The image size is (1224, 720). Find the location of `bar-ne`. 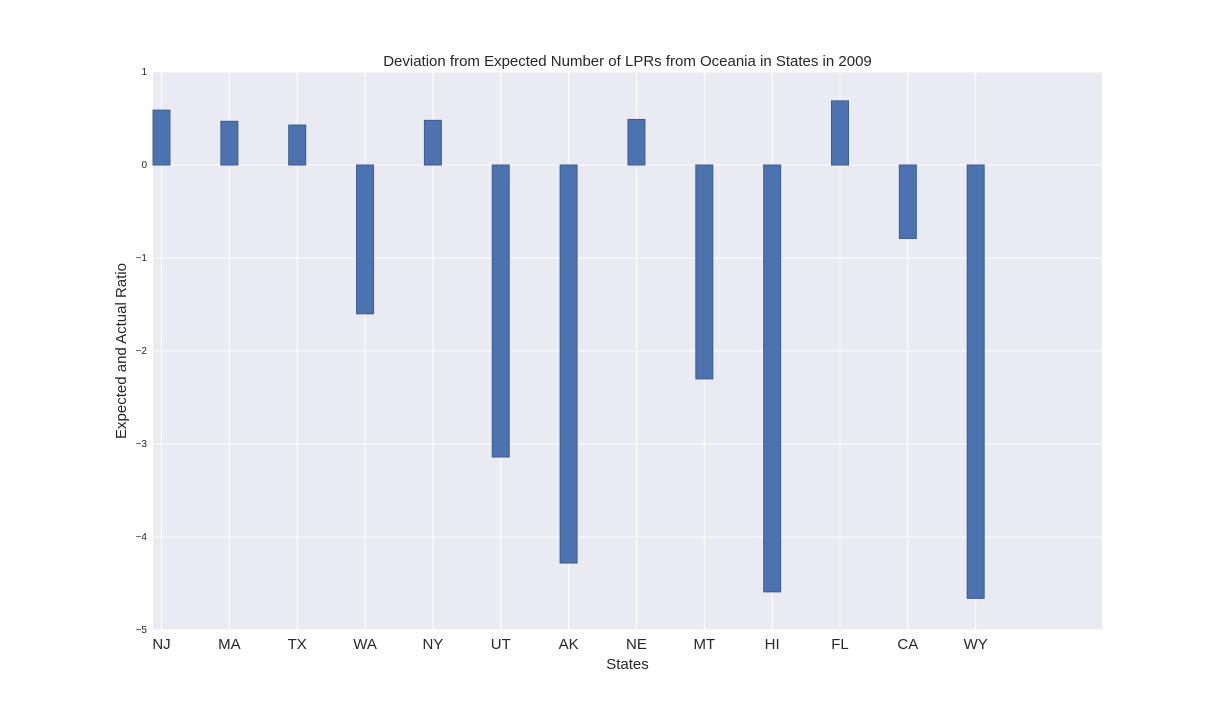

bar-ne is located at coordinates (636, 142).